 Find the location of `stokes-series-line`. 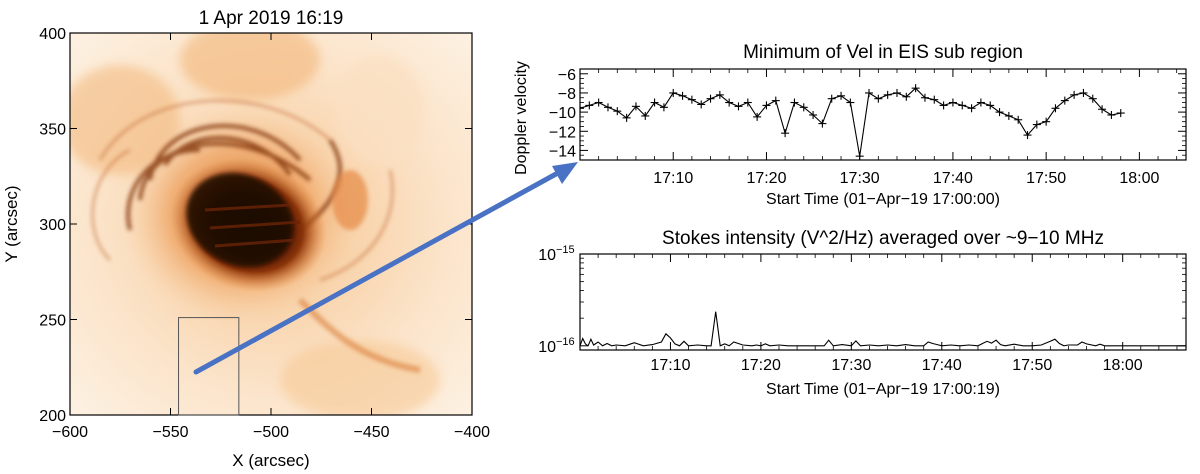

stokes-series-line is located at coordinates (883, 329).